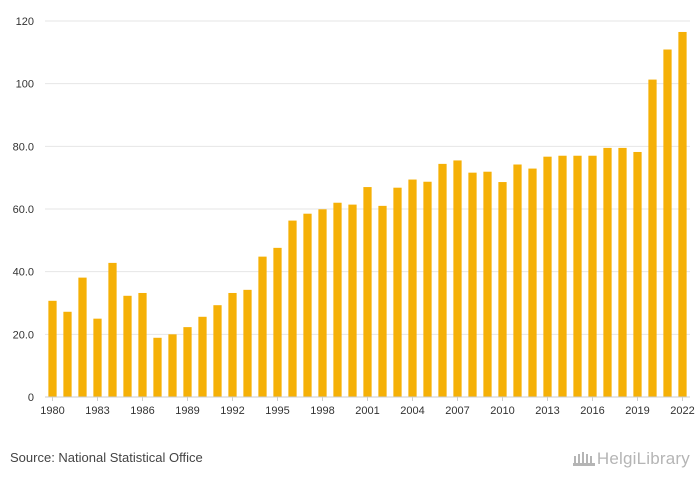  What do you see at coordinates (643, 458) in the screenshot?
I see `logo-text: HelgiLibrary` at bounding box center [643, 458].